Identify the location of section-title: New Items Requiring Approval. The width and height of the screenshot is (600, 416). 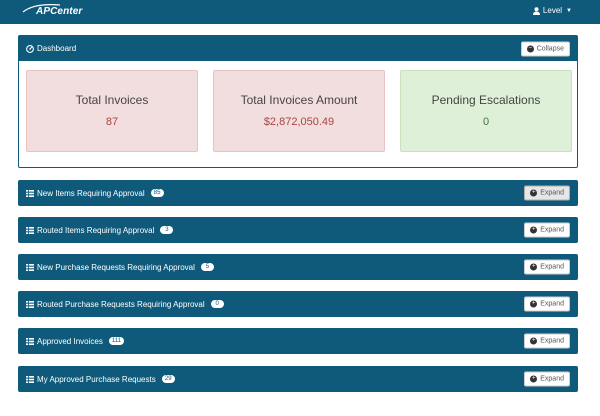
(91, 193).